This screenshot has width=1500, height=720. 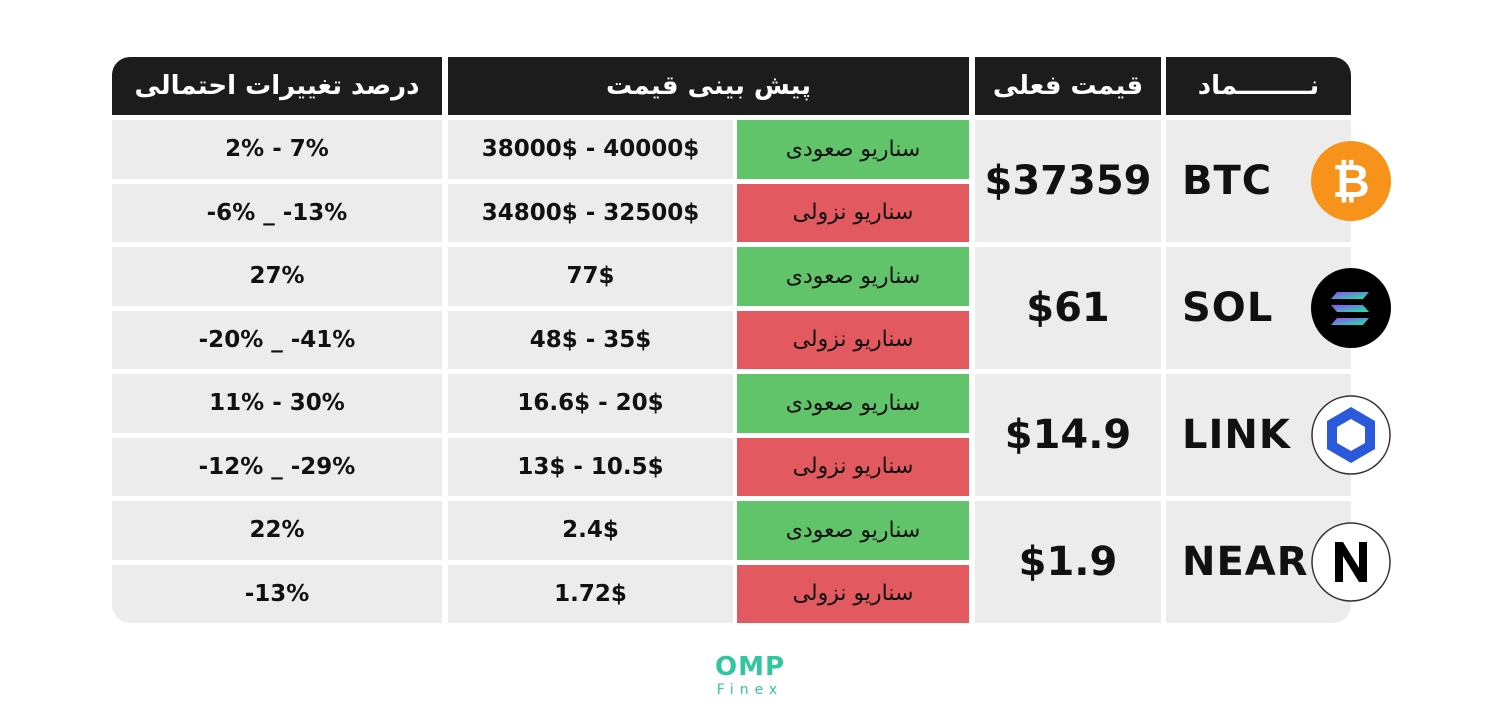 I want to click on symbol-cell: SOL, so click(x=1258, y=308).